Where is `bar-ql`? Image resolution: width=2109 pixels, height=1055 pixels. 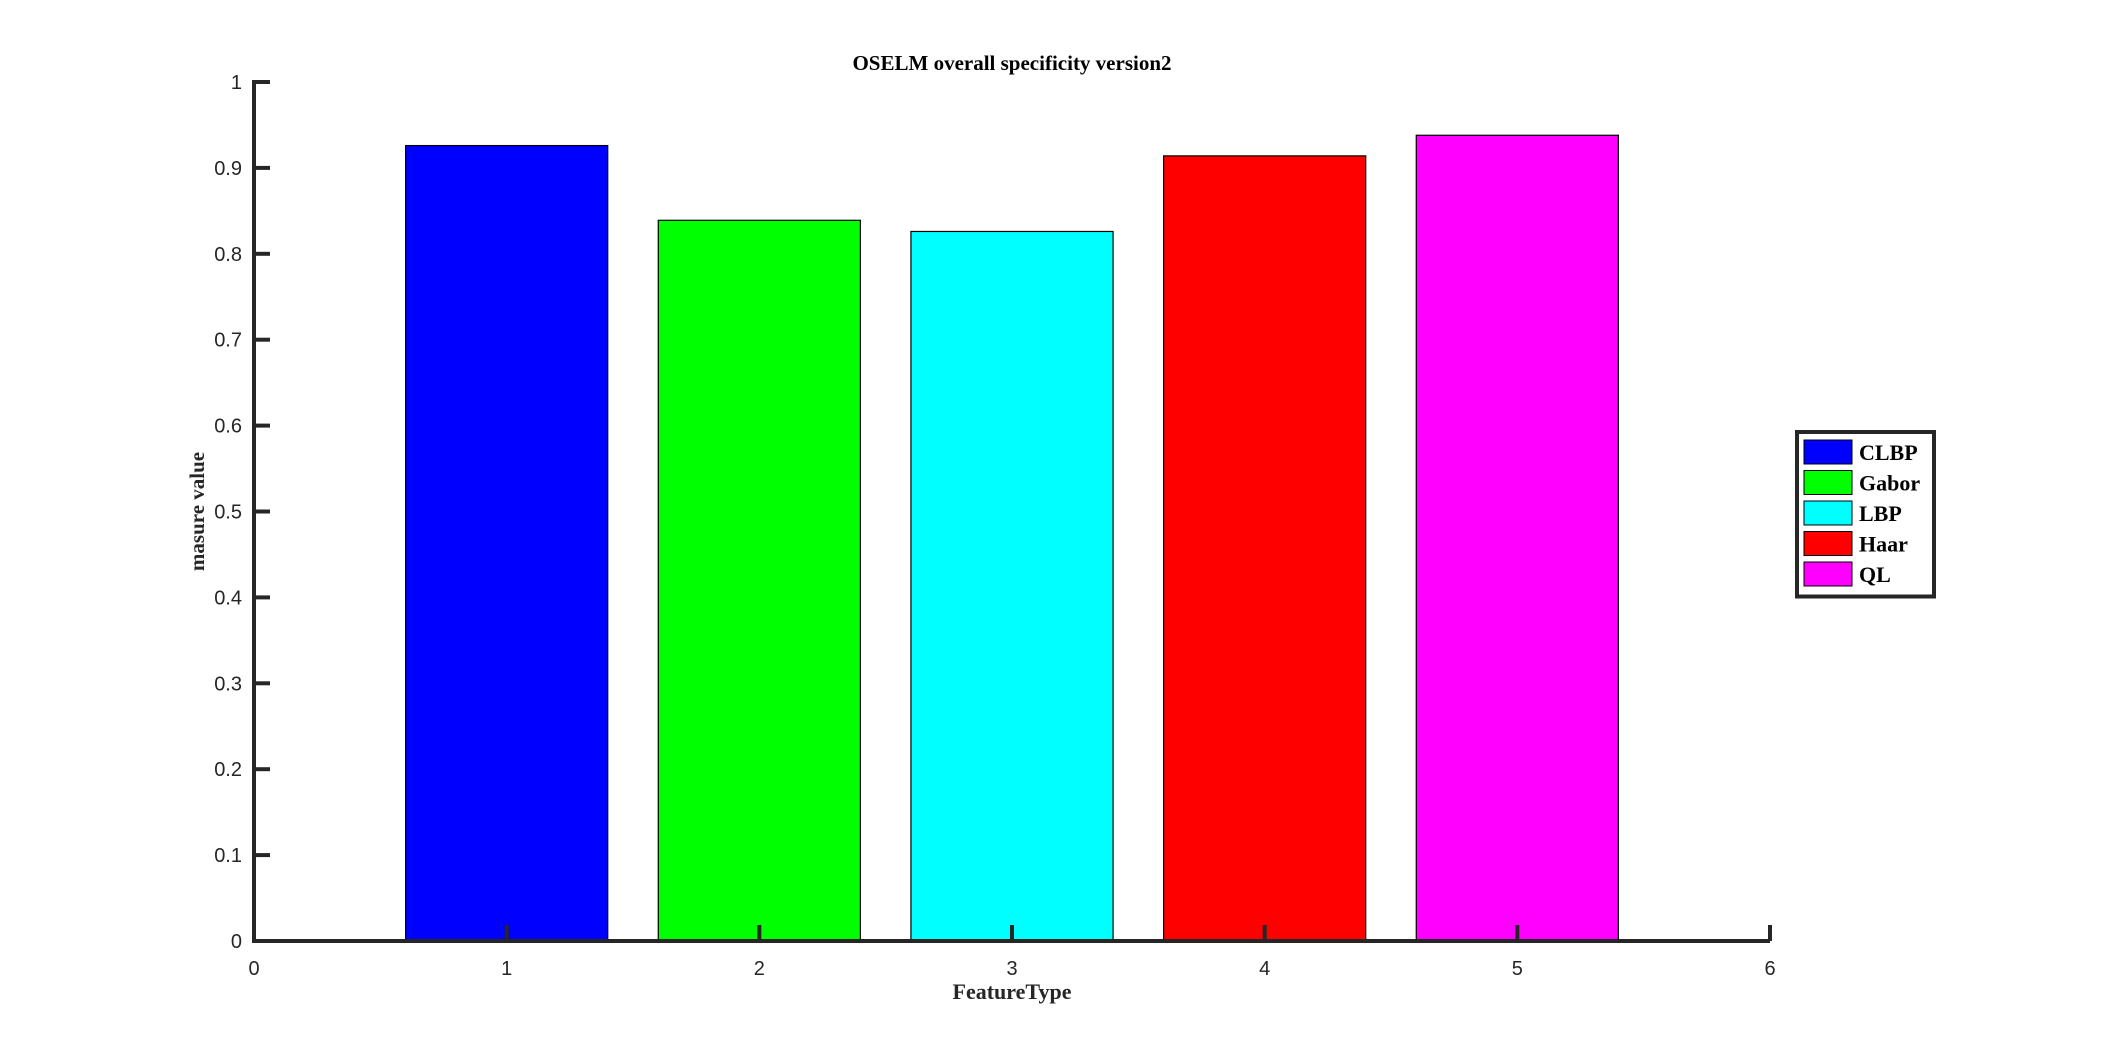
bar-ql is located at coordinates (1517, 538).